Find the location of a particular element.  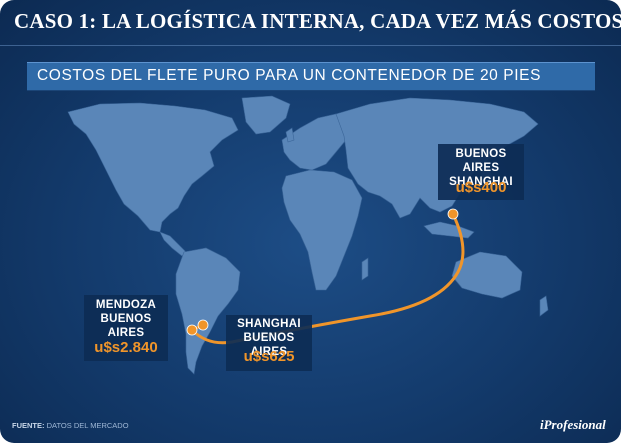

route-label-mendoza-ba: MENDOZA BUENOS AIRES is located at coordinates (126, 319).